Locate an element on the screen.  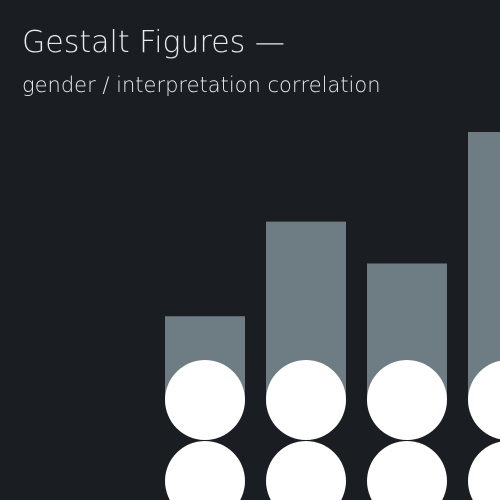
chart-title: Gestalt Figures — is located at coordinates (153, 42).